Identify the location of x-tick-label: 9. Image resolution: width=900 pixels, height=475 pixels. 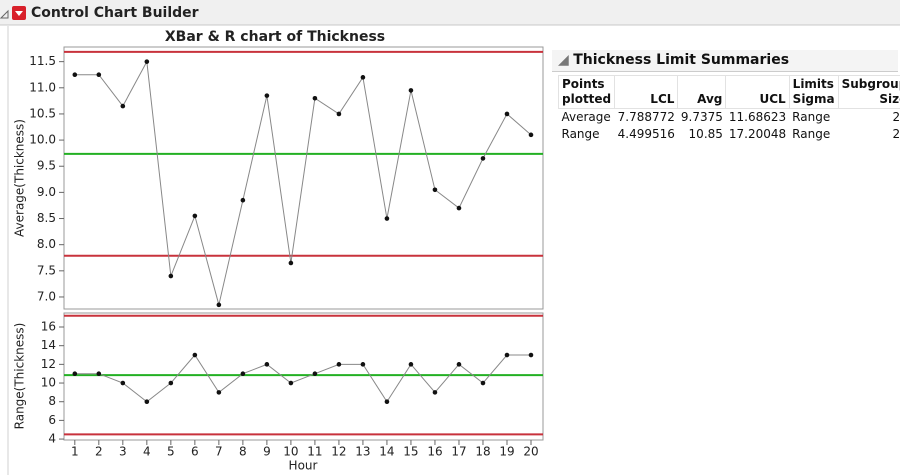
(267, 452).